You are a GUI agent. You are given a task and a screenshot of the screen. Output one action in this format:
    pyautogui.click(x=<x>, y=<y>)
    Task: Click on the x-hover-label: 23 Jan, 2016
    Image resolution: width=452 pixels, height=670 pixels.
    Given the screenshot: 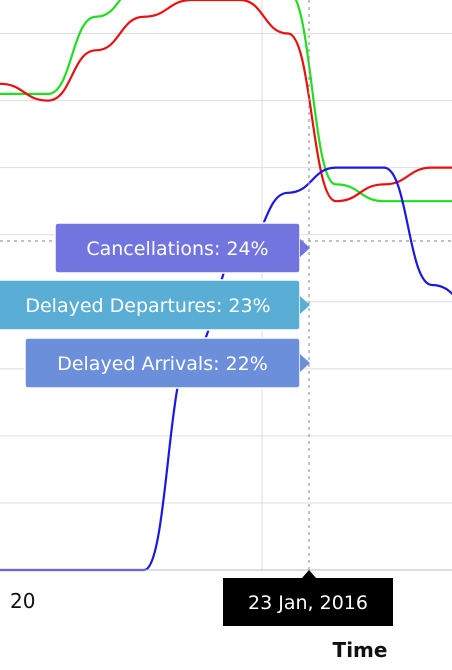 What is the action you would take?
    pyautogui.click(x=308, y=598)
    